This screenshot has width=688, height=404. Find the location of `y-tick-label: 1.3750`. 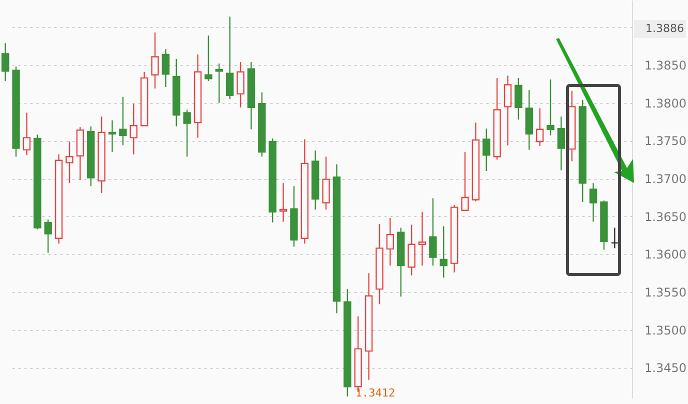

y-tick-label: 1.3750 is located at coordinates (665, 141).